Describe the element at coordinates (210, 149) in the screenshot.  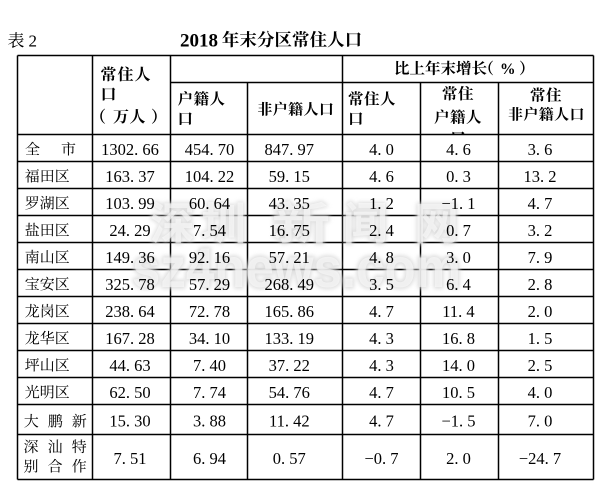
I see `svg-text: 454. 70` at that location.